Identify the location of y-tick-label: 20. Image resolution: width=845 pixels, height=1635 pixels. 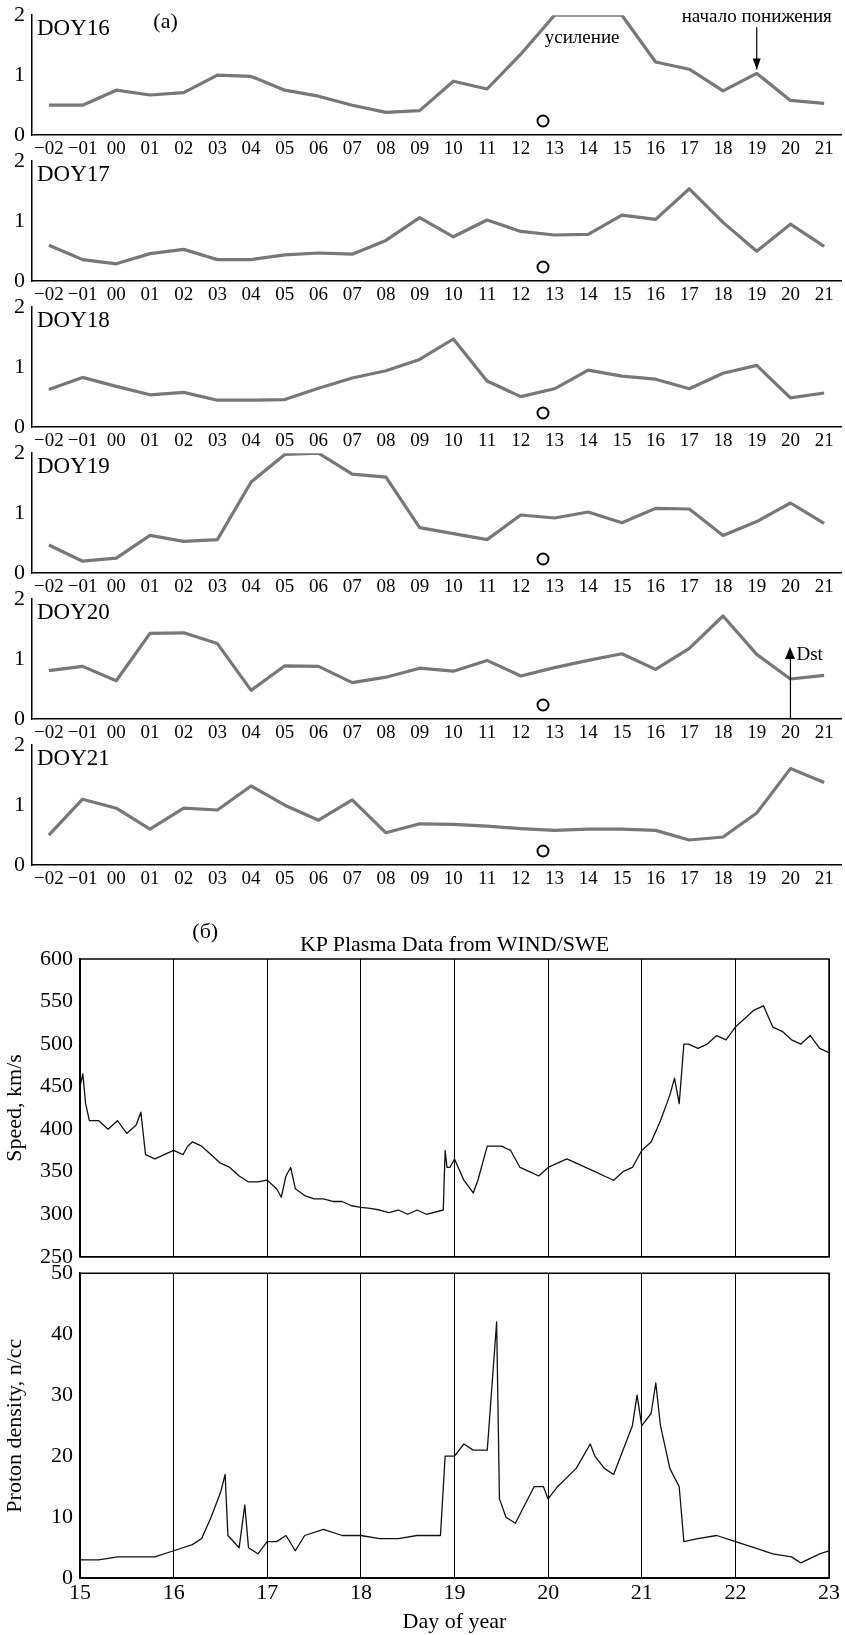
(62, 1454).